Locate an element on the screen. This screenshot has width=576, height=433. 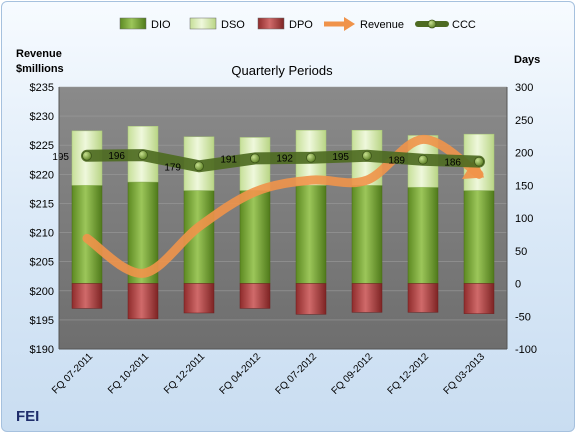
ccc-data-label: 192 is located at coordinates (284, 159).